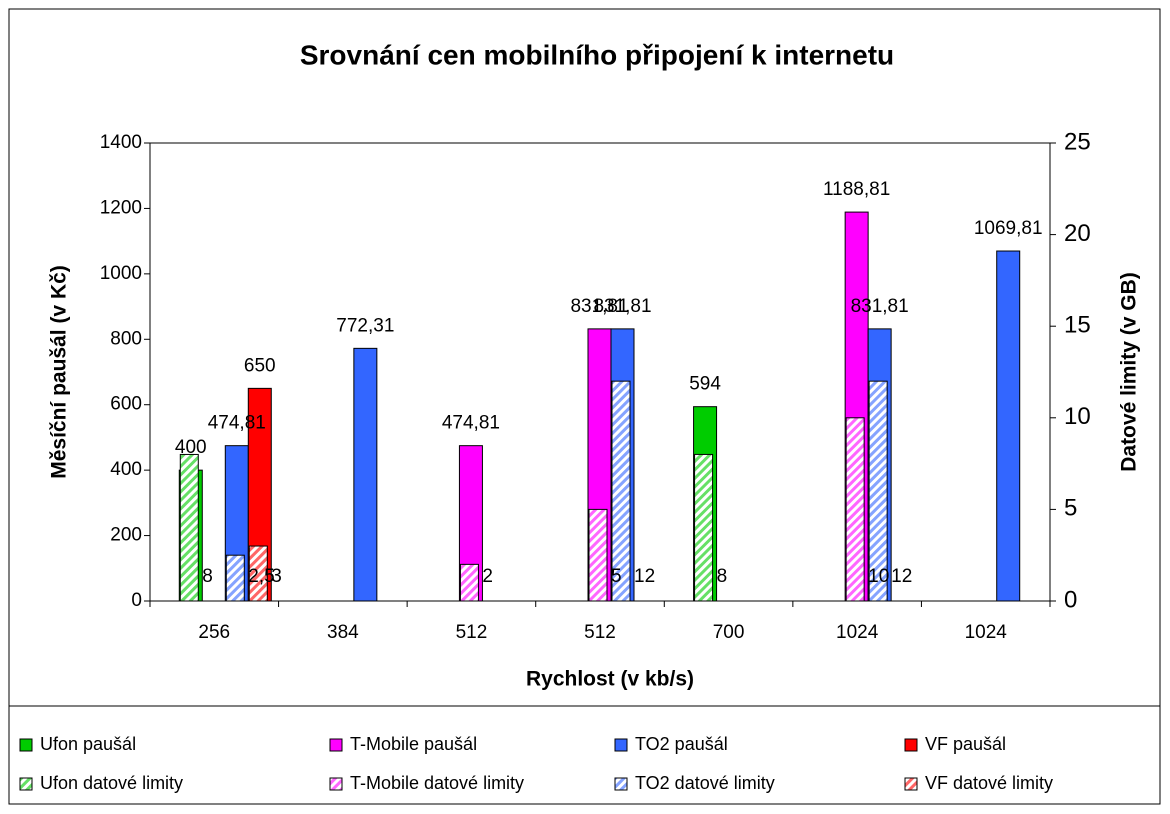 The height and width of the screenshot is (814, 1170). I want to click on data-label: 2,5, so click(261, 576).